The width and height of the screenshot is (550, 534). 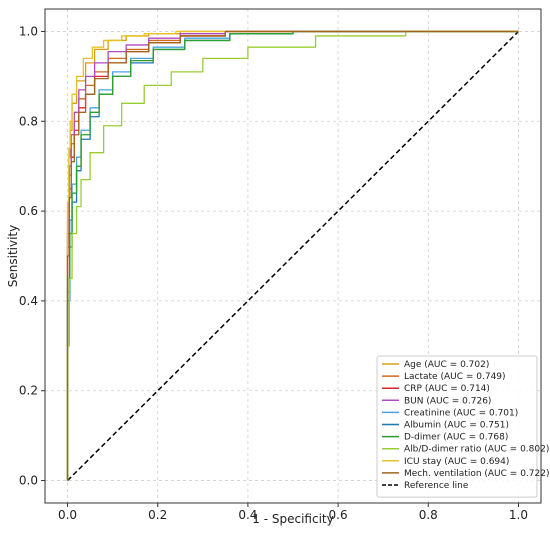 What do you see at coordinates (32, 256) in the screenshot?
I see `y-axis: 0.0 0.2 0.4 0.6 0.8 1.0` at bounding box center [32, 256].